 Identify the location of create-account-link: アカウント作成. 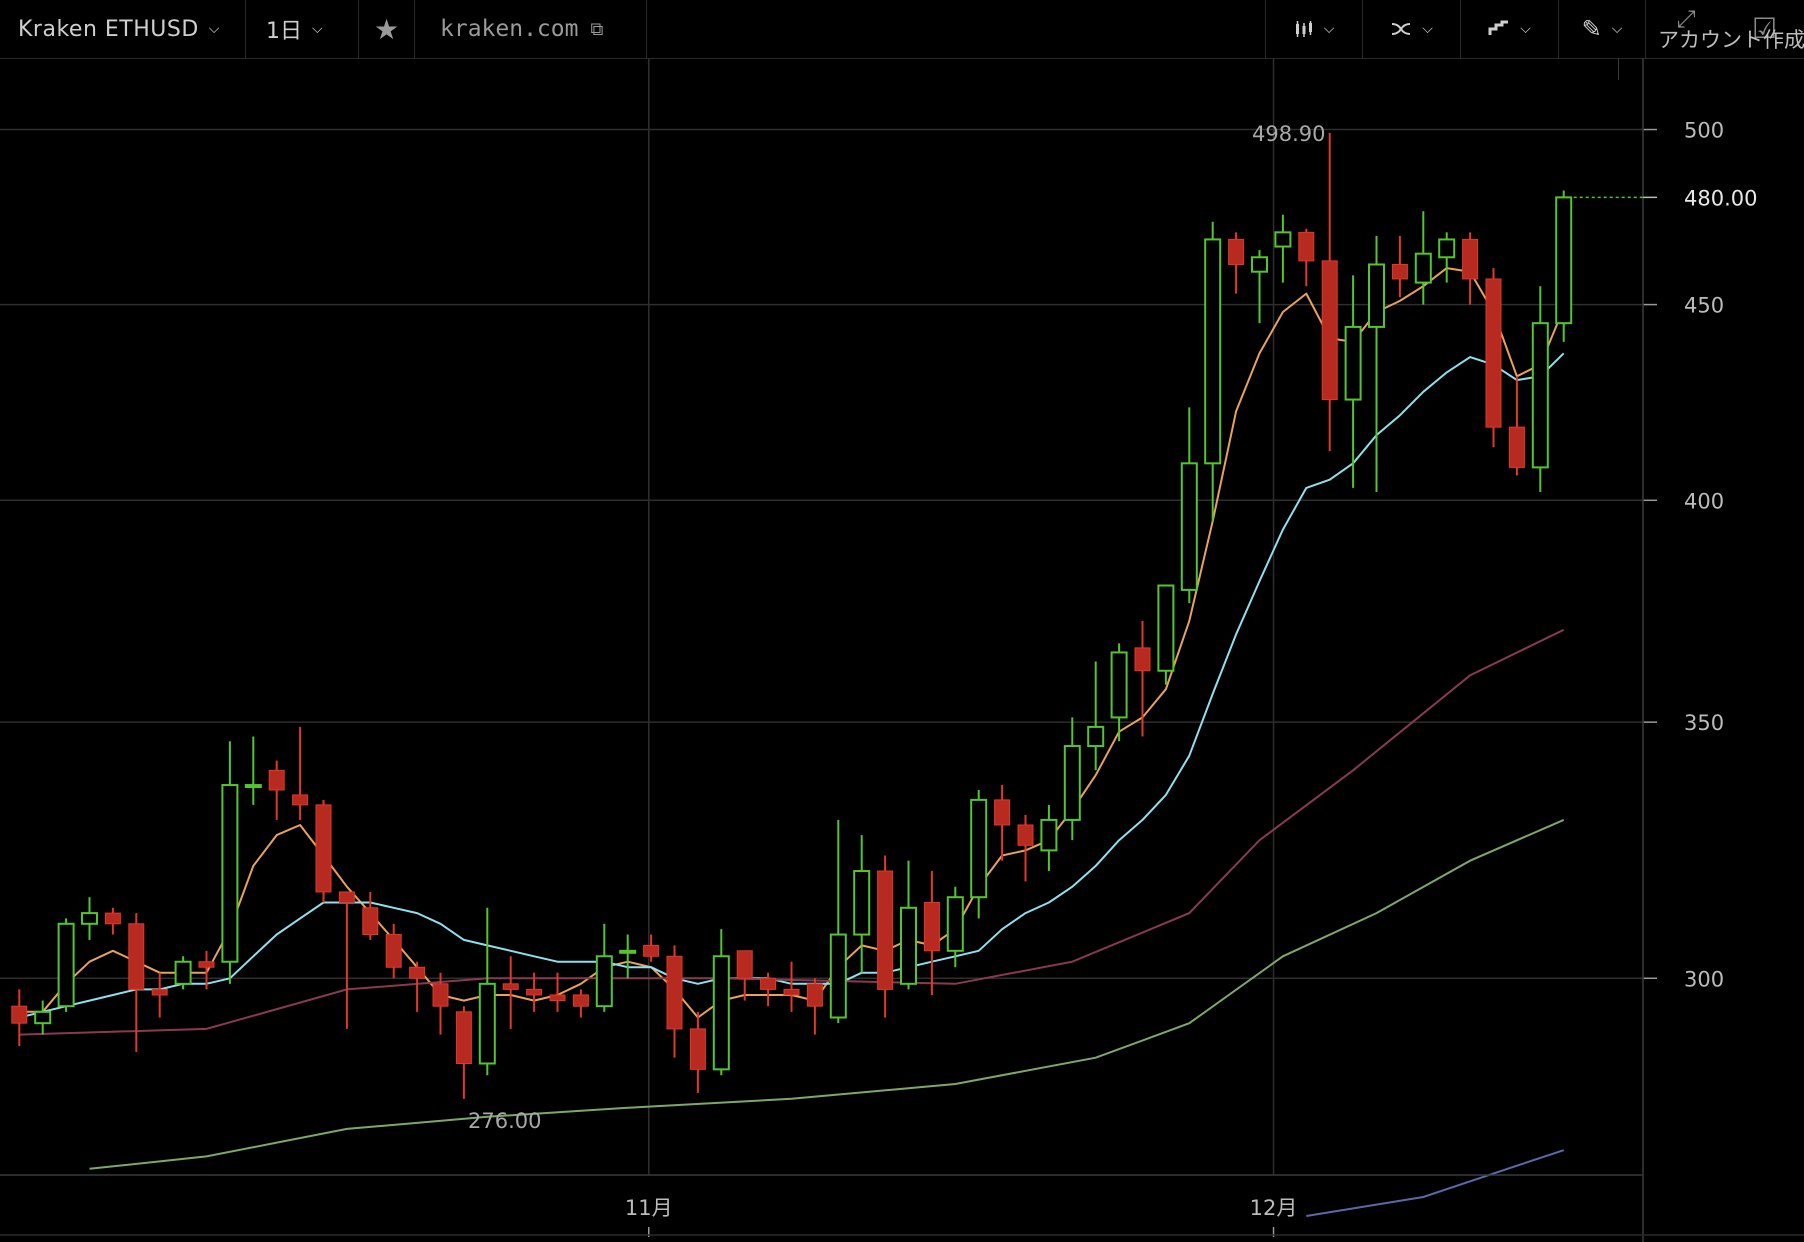
(1731, 40).